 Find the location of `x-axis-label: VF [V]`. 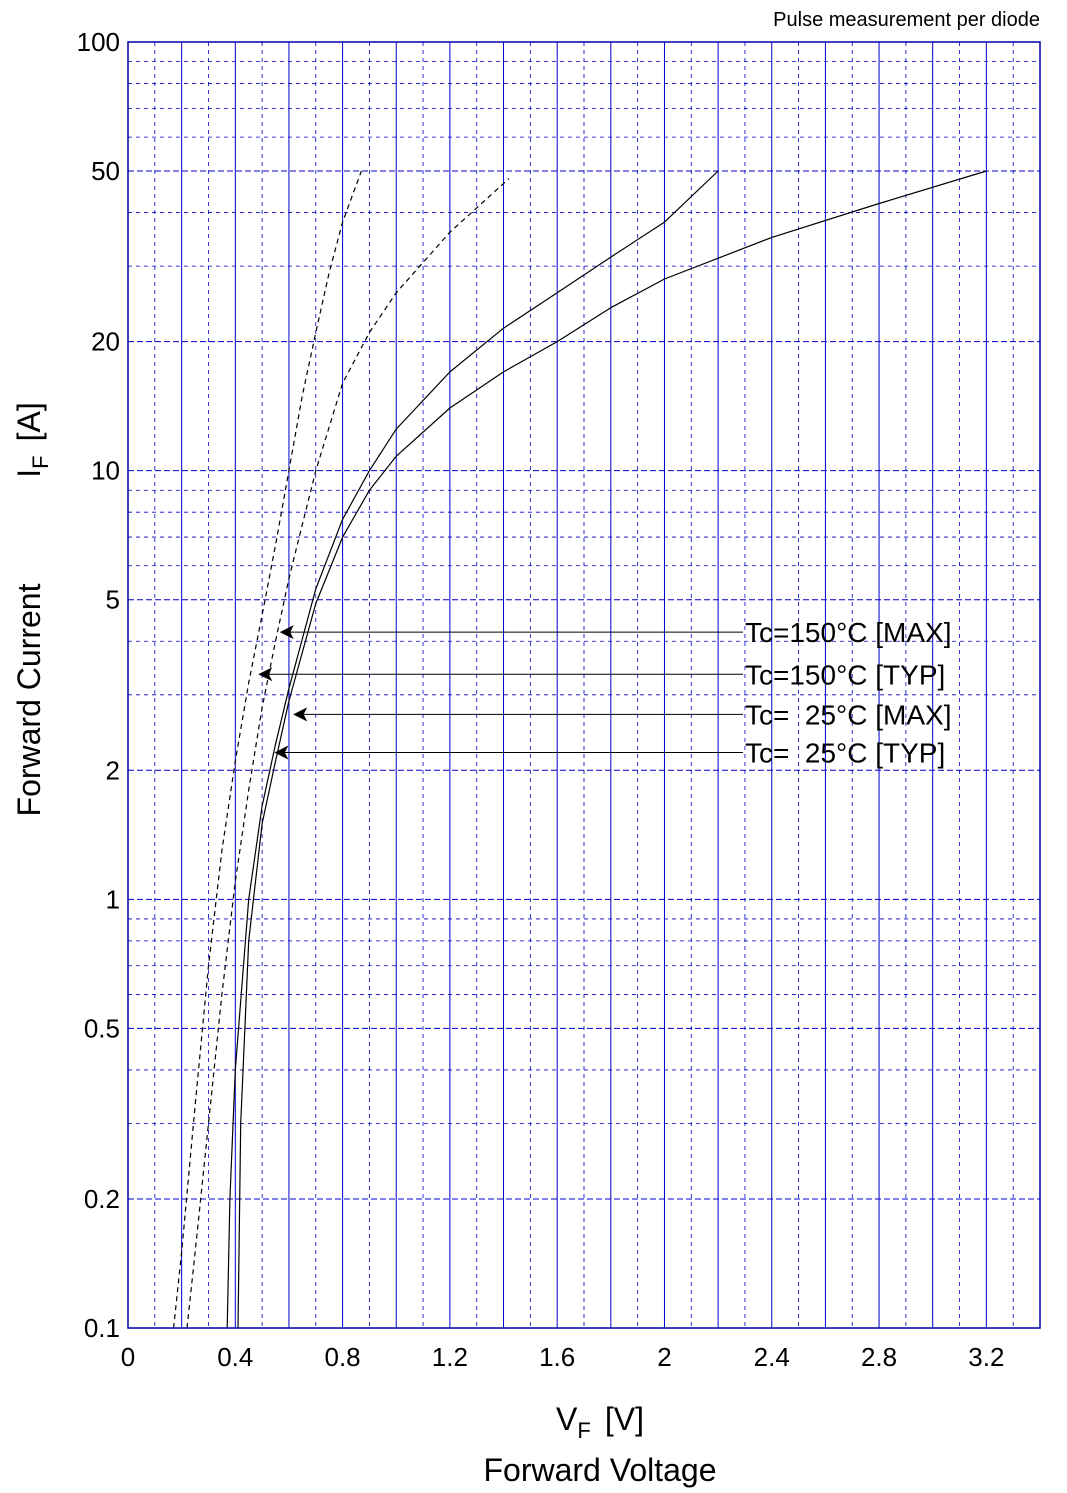

x-axis-label: VF [V] is located at coordinates (600, 1422).